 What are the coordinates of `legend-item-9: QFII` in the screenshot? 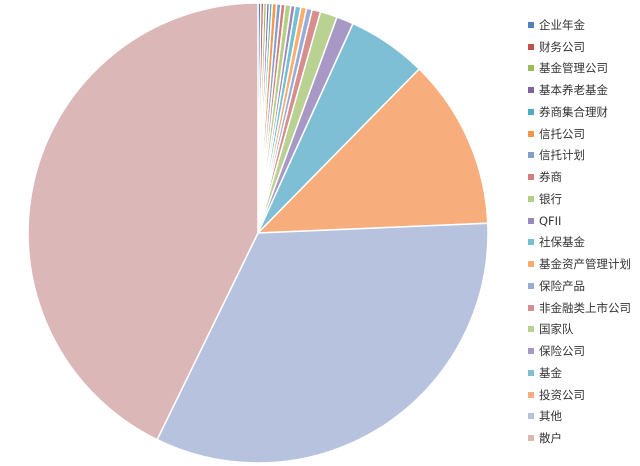 It's located at (583, 221).